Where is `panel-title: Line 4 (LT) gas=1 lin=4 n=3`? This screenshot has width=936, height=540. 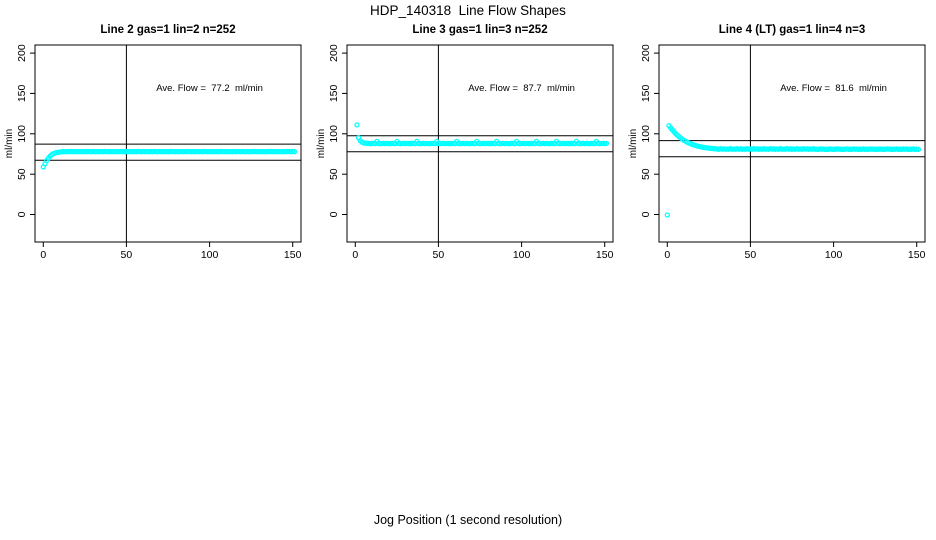
panel-title: Line 4 (LT) gas=1 lin=4 n=3 is located at coordinates (792, 30).